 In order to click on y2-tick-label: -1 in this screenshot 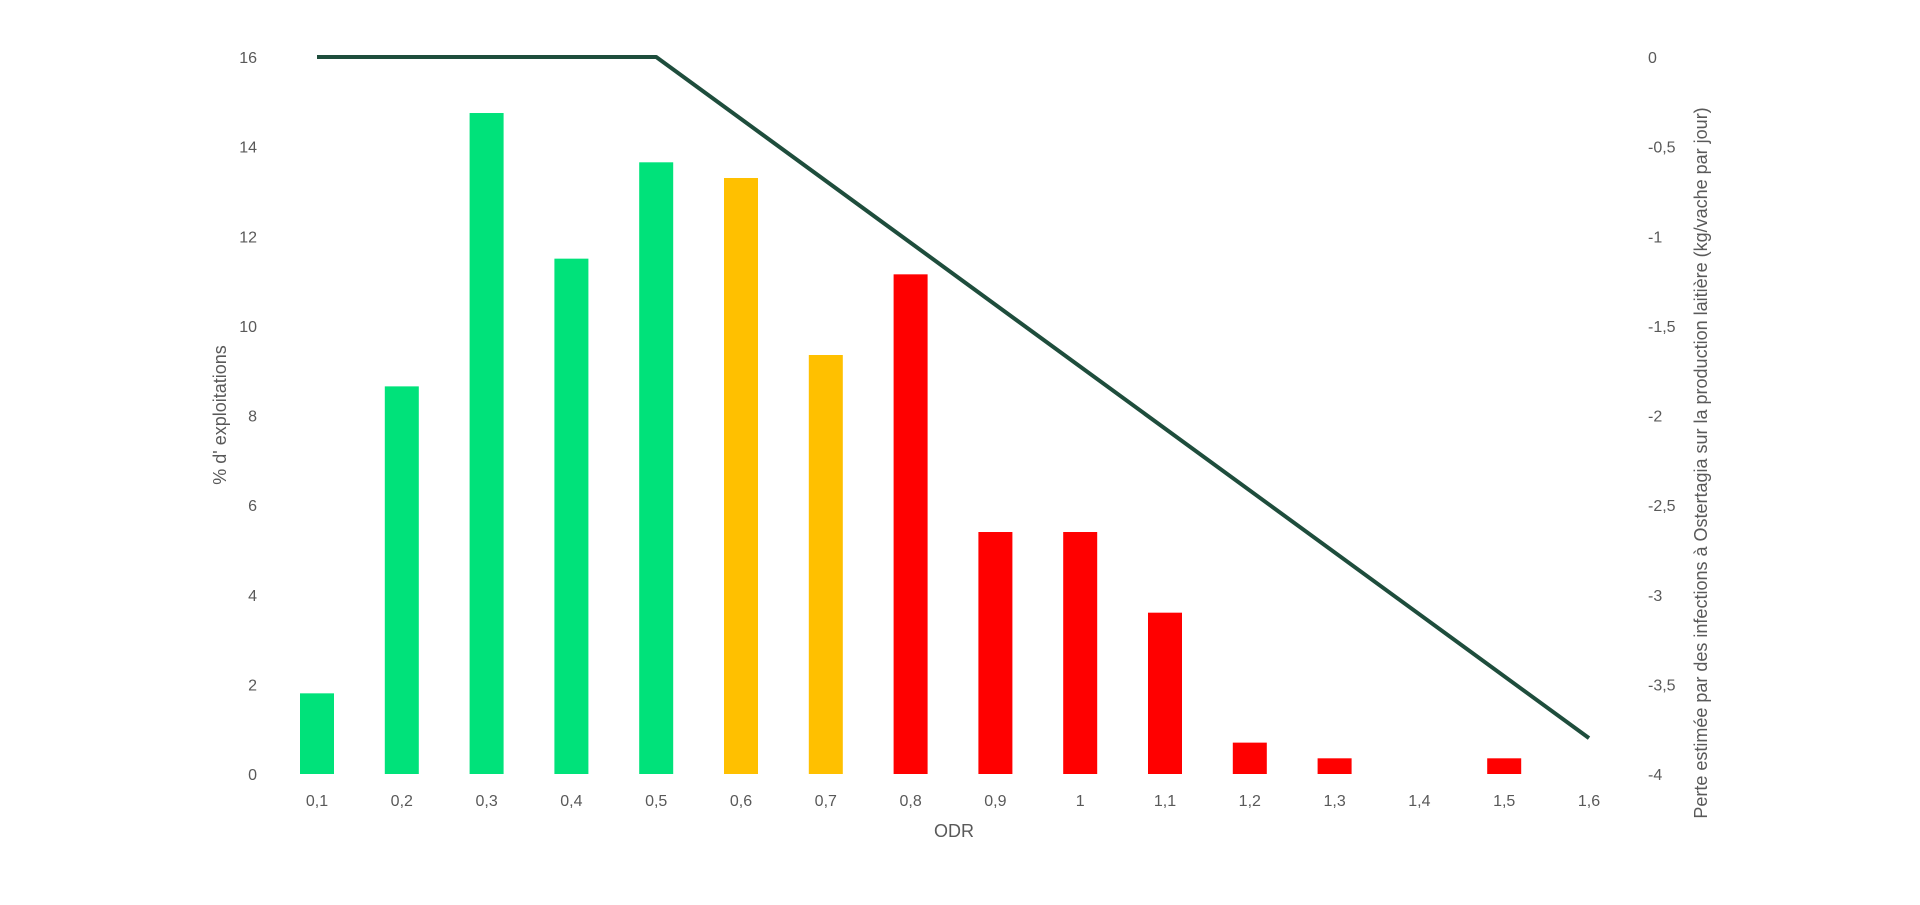, I will do `click(1655, 237)`.